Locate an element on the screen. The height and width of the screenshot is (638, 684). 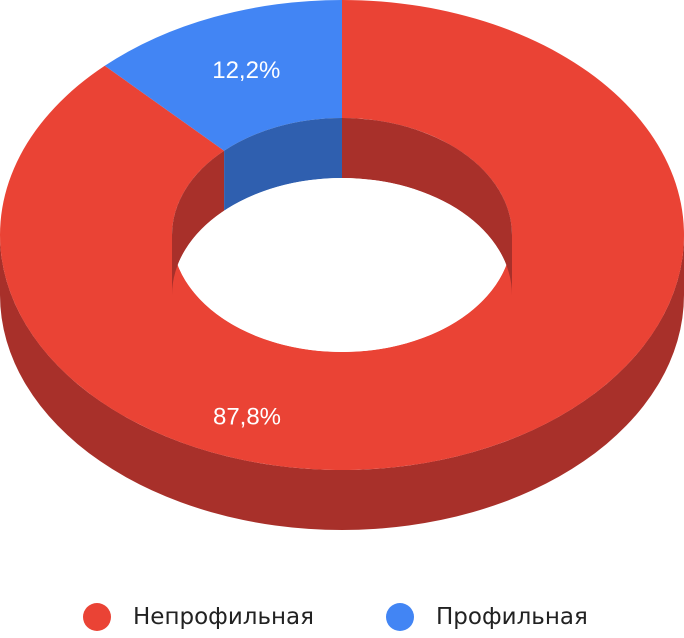
donut-slice-core is located at coordinates (223, 75).